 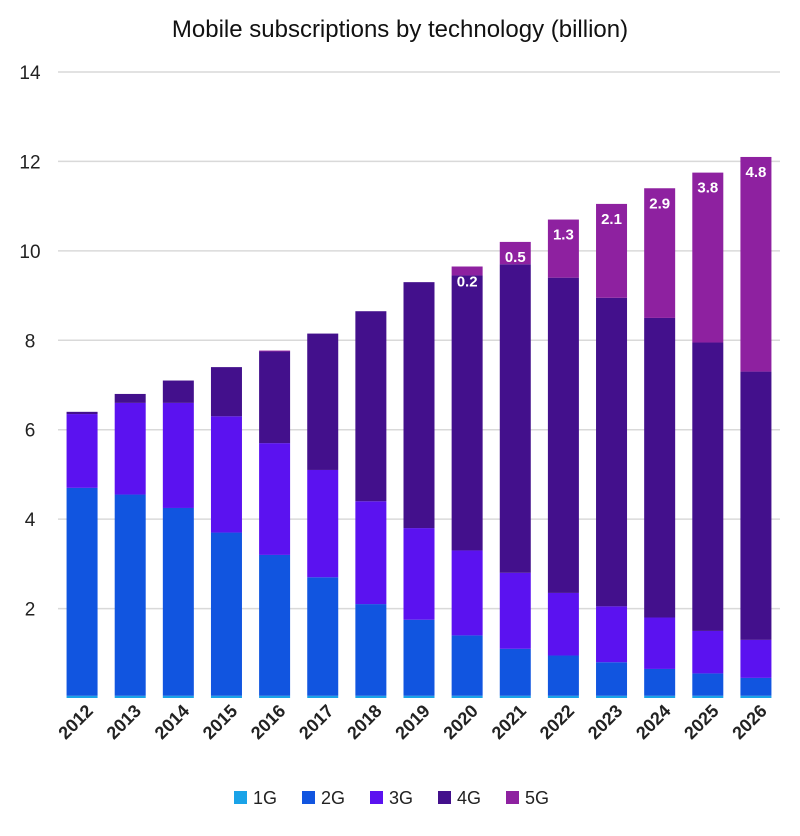 What do you see at coordinates (756, 172) in the screenshot?
I see `data-label: 4.8` at bounding box center [756, 172].